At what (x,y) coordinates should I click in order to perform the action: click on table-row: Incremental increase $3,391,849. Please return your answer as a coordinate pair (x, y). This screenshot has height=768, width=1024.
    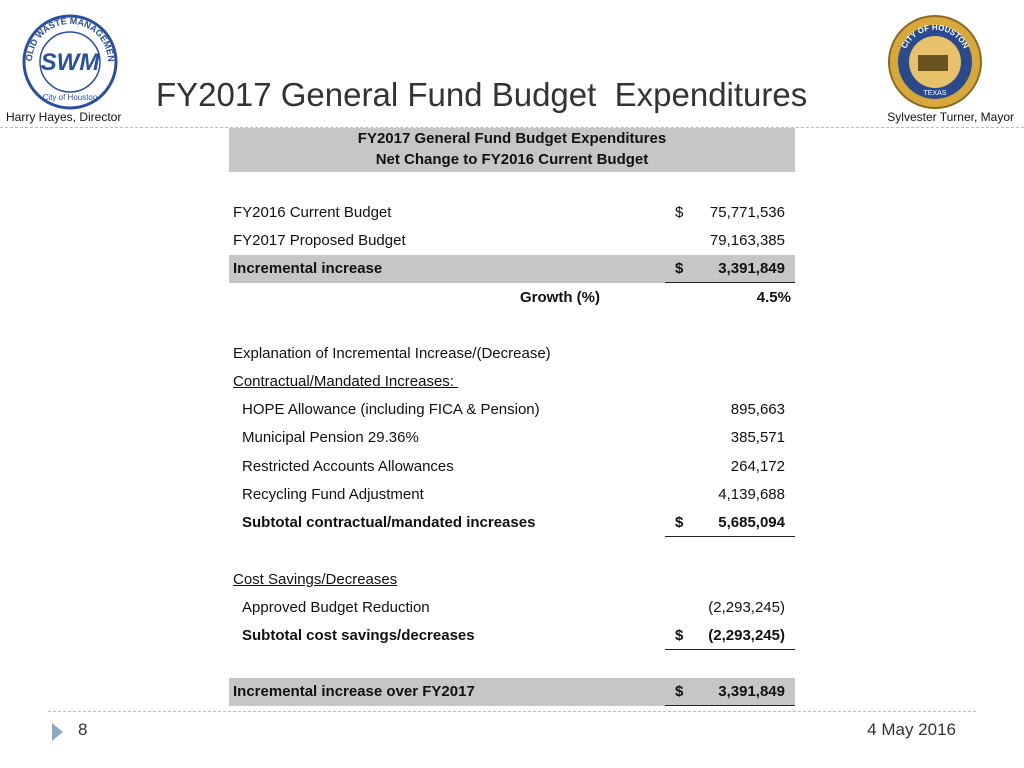
    Looking at the image, I should click on (512, 269).